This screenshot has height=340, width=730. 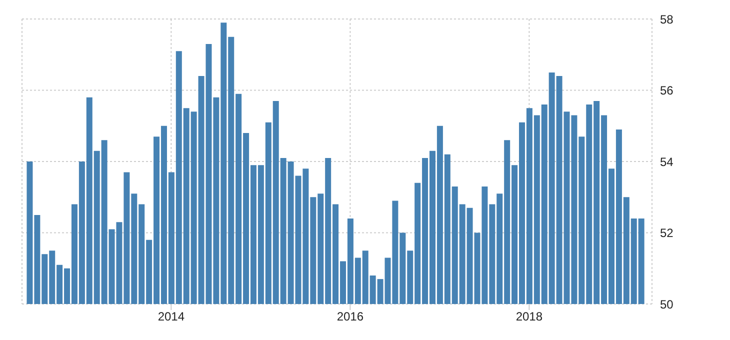 I want to click on x-tick-label: 2014, so click(x=171, y=317).